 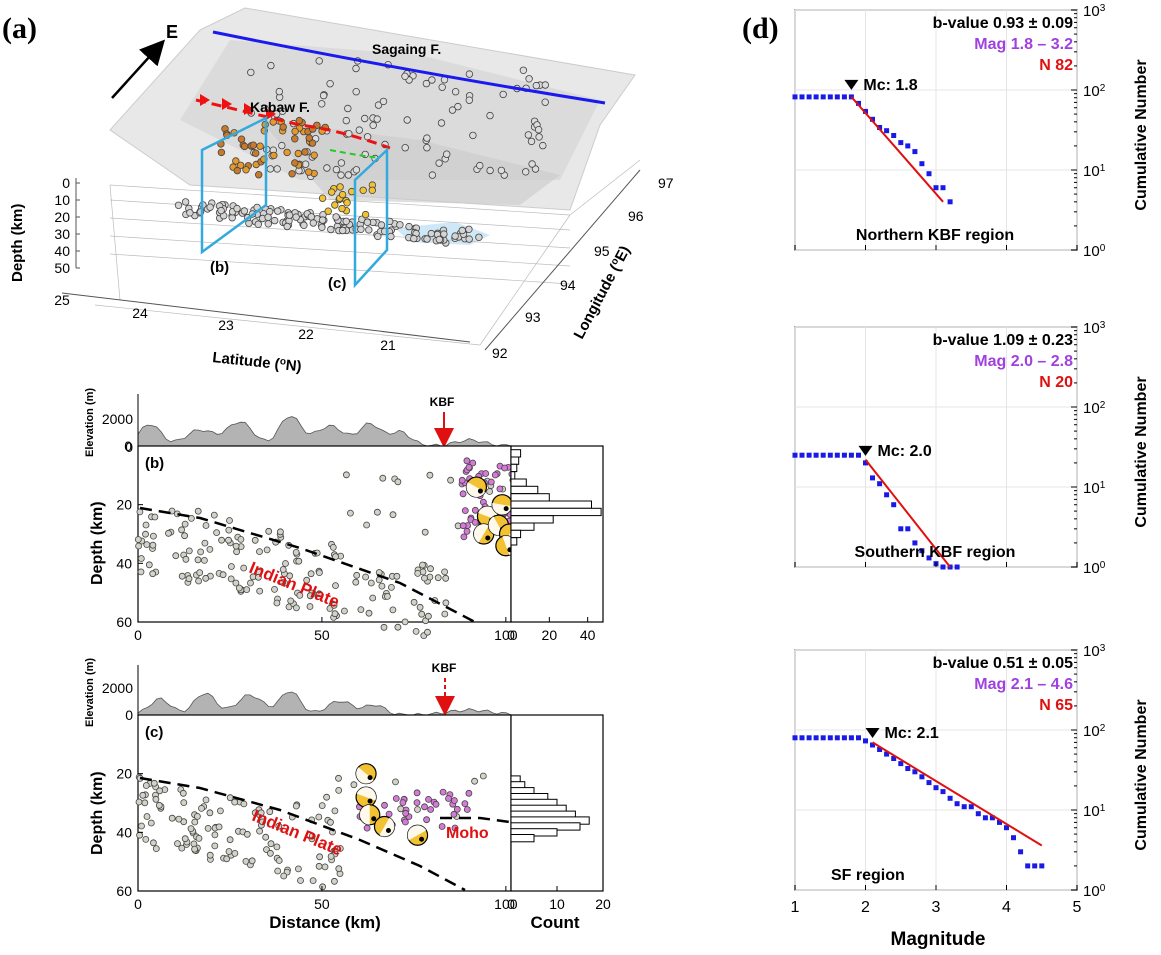 What do you see at coordinates (324, 703) in the screenshot?
I see `elevation-profile-c` at bounding box center [324, 703].